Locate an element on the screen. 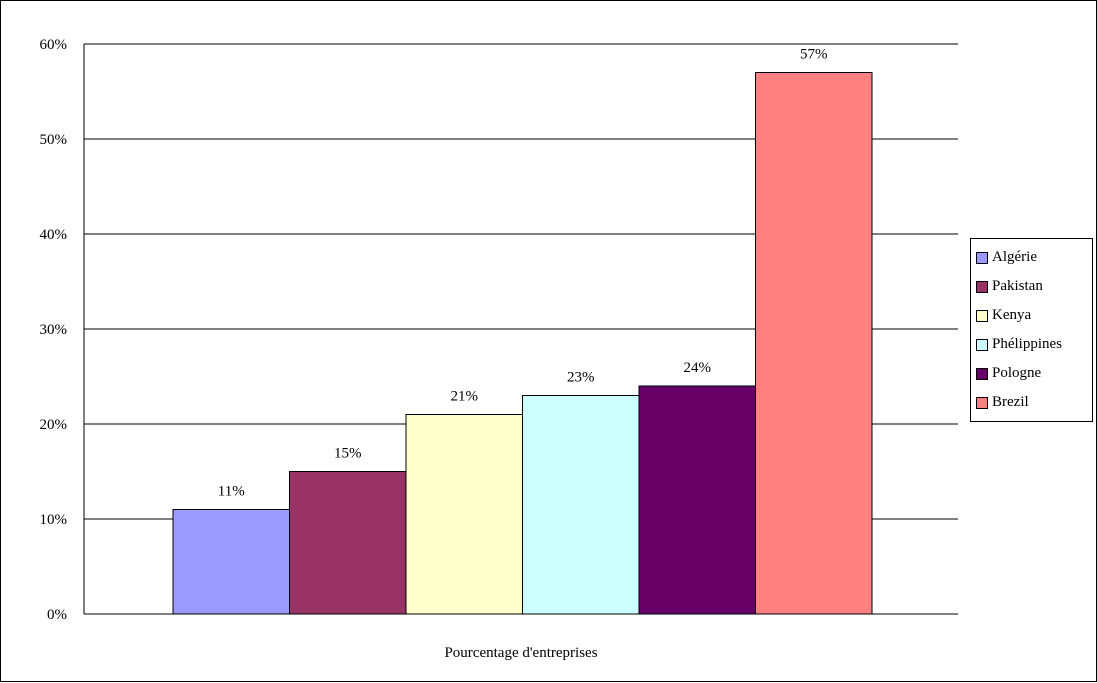 The height and width of the screenshot is (683, 1097). legend-label: Phélippines is located at coordinates (1027, 344).